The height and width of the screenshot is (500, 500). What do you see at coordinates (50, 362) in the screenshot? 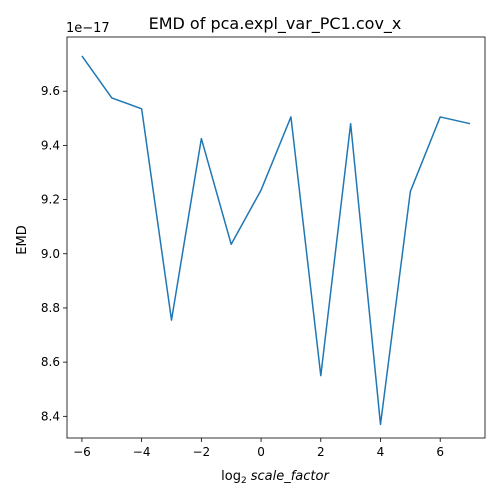
I see `y-tick-label: 8.6` at bounding box center [50, 362].